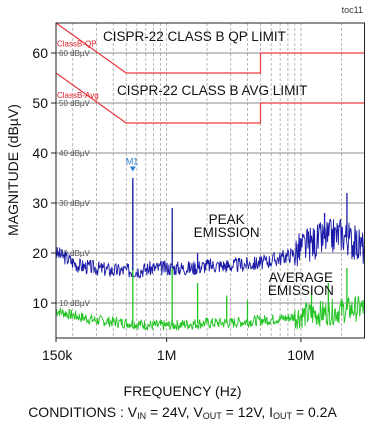 This screenshot has width=365, height=425. What do you see at coordinates (210, 313) in the screenshot?
I see `average-emission-trace` at bounding box center [210, 313].